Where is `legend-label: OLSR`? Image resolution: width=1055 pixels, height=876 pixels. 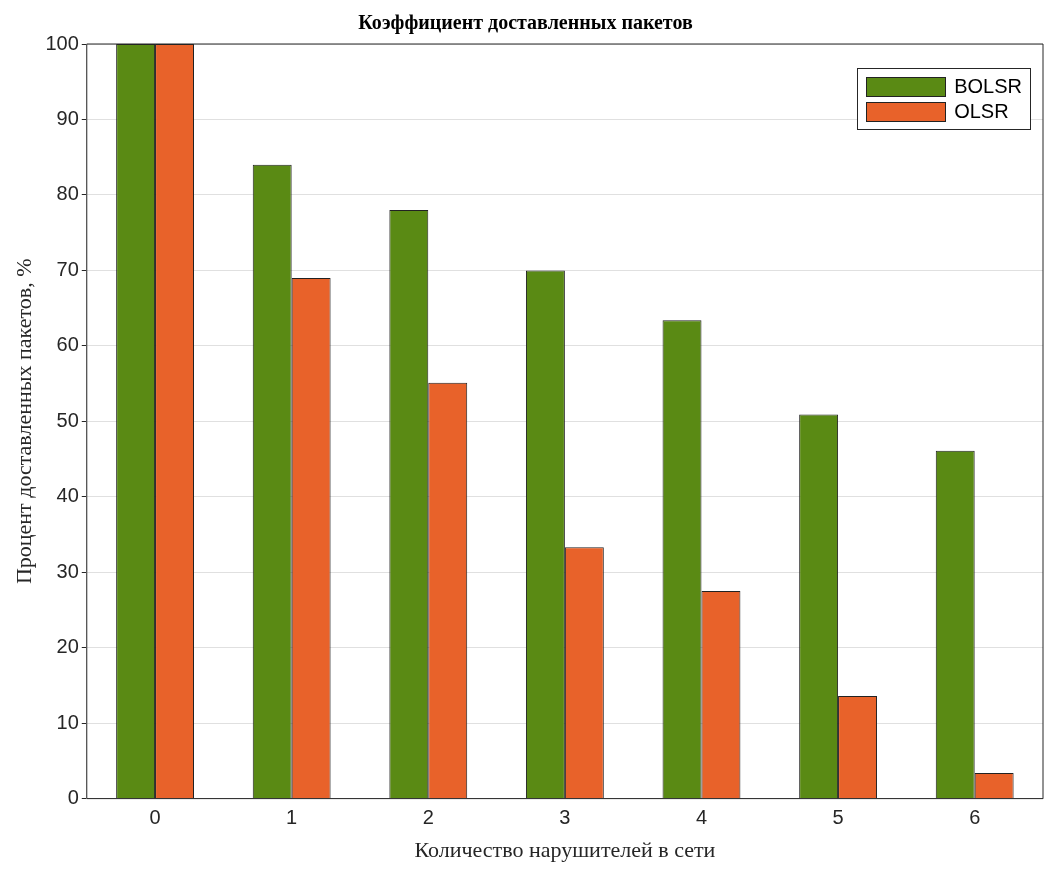
legend-label: OLSR is located at coordinates (981, 111).